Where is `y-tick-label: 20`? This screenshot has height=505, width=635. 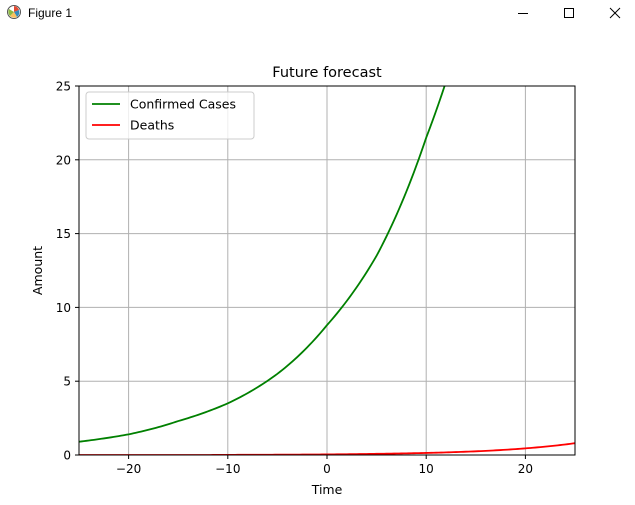 y-tick-label: 20 is located at coordinates (63, 160).